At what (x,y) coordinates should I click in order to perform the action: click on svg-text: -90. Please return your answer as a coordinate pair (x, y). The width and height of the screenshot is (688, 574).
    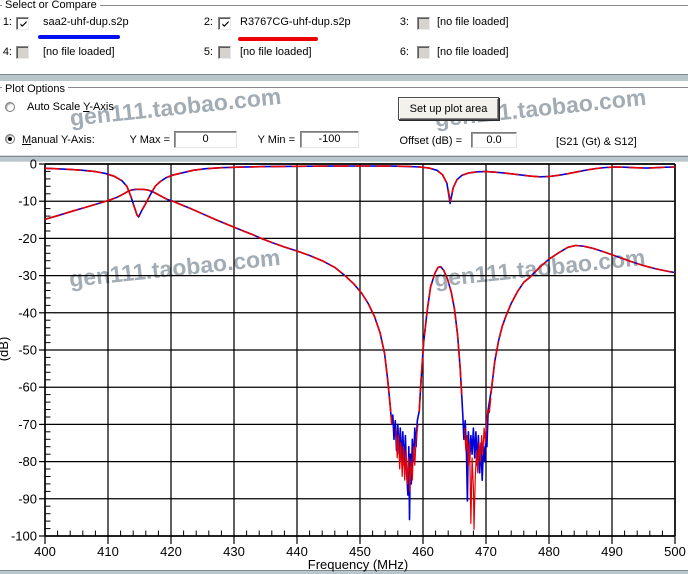
    Looking at the image, I should click on (27, 498).